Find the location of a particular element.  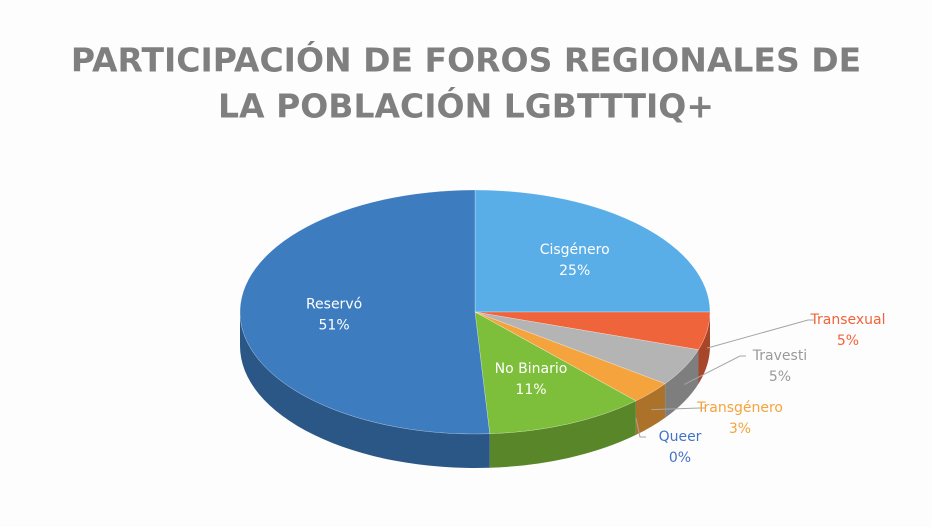

value-label: 3% is located at coordinates (740, 429).